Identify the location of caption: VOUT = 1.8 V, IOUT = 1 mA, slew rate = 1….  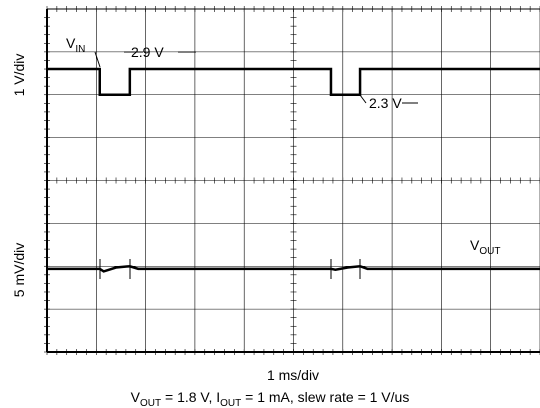
(270, 398).